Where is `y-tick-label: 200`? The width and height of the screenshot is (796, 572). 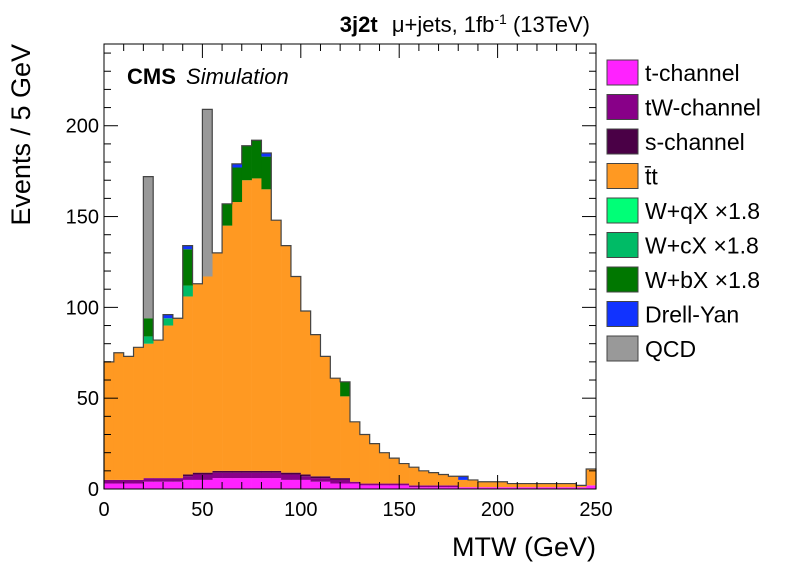 y-tick-label: 200 is located at coordinates (82, 127).